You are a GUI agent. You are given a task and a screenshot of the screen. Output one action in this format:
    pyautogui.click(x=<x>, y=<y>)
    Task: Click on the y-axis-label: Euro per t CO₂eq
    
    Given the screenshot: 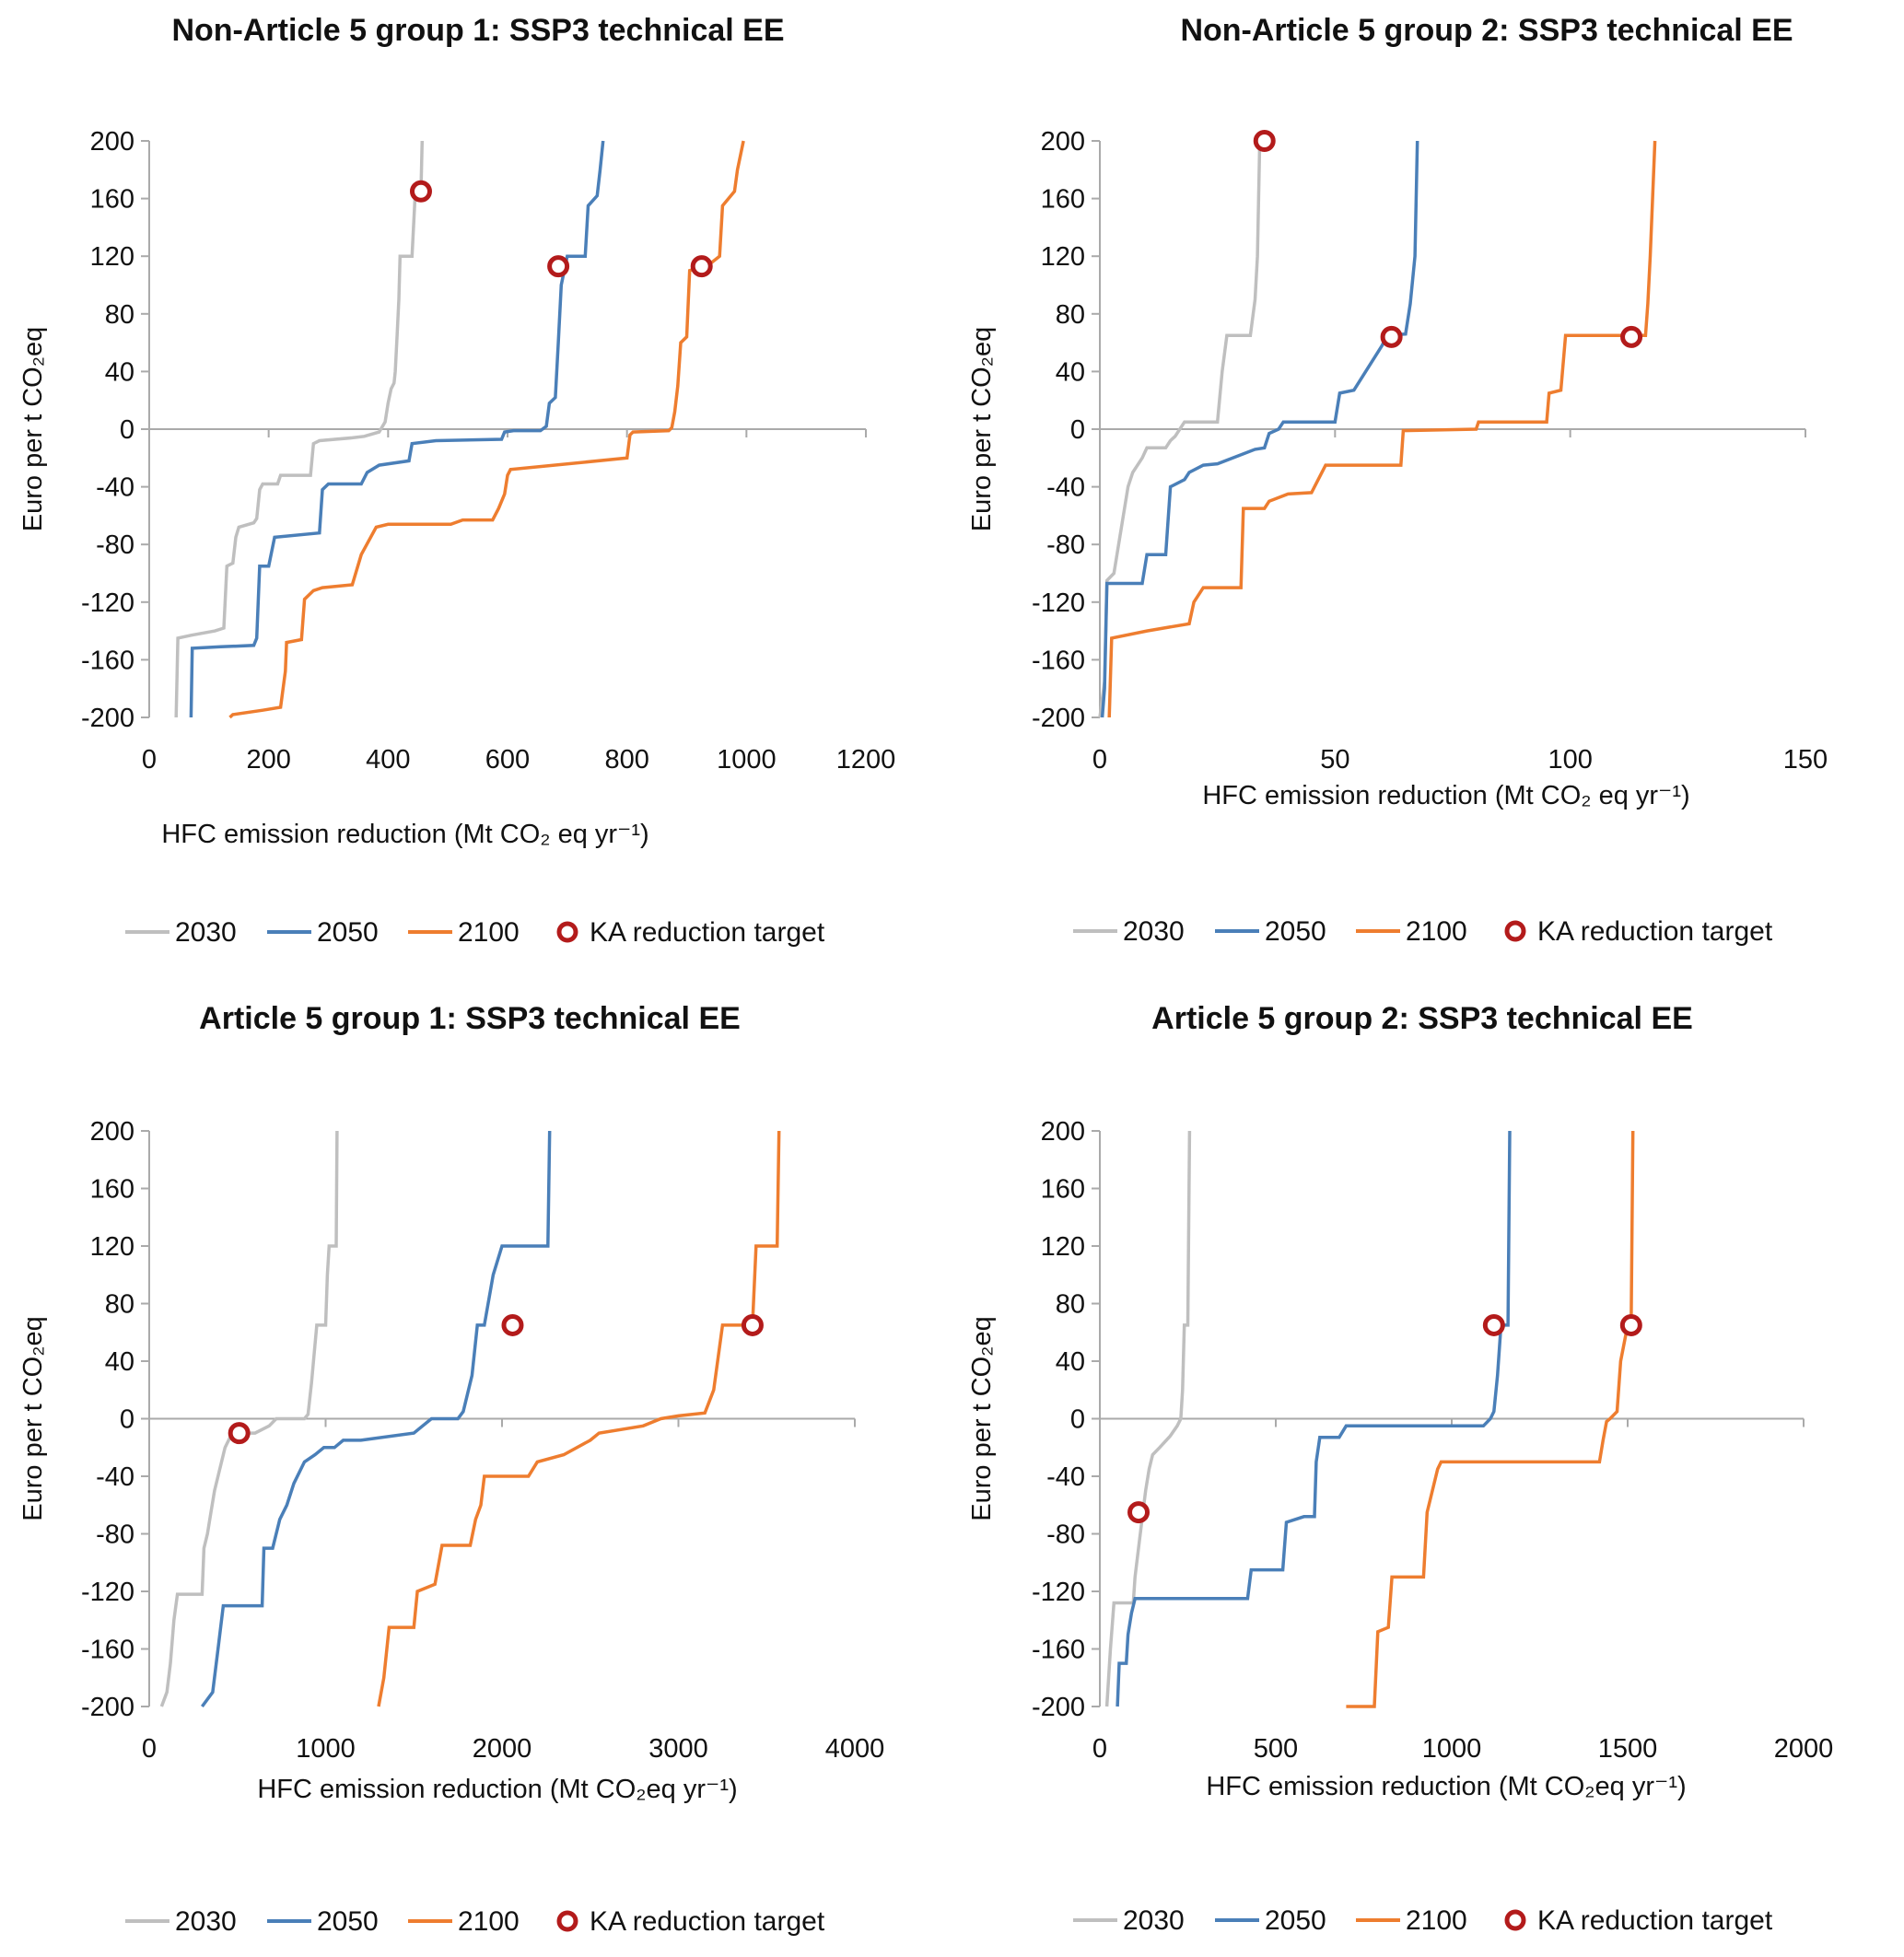 What is the action you would take?
    pyautogui.click(x=33, y=1418)
    